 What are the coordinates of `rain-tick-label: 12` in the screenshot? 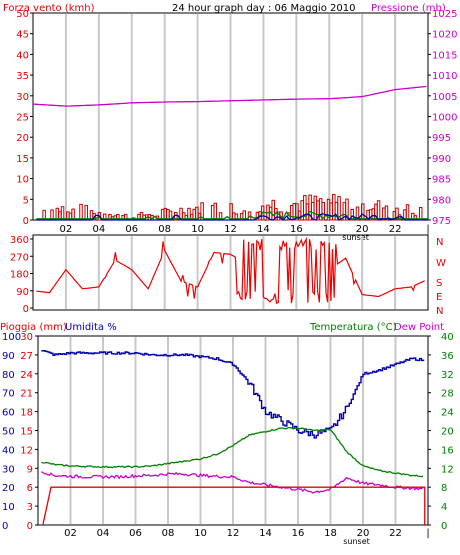 It's located at (26, 450).